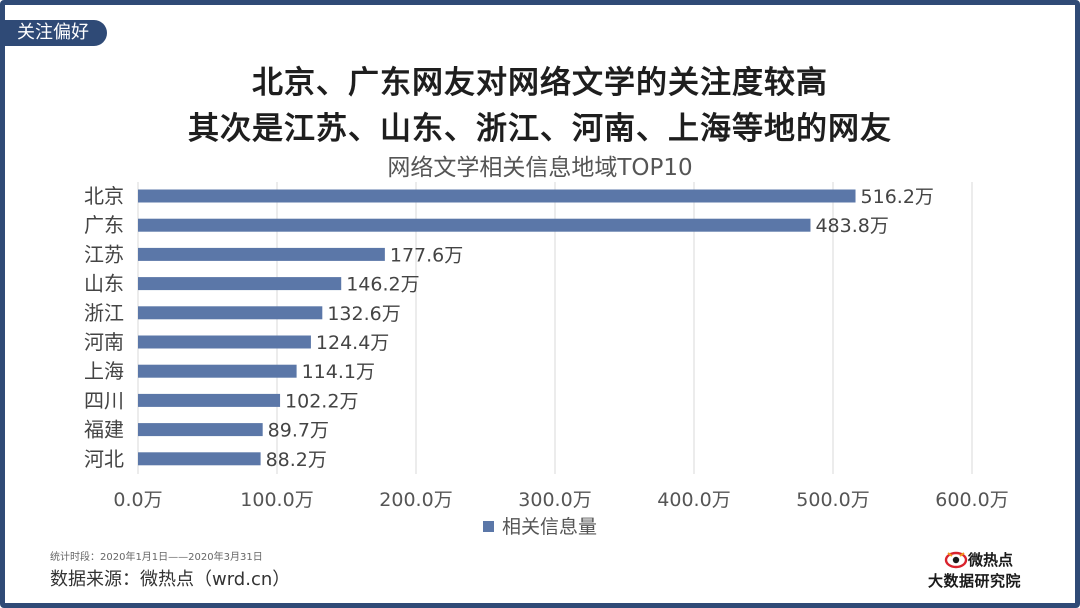 The width and height of the screenshot is (1080, 608). What do you see at coordinates (104, 459) in the screenshot?
I see `category-label: 河北` at bounding box center [104, 459].